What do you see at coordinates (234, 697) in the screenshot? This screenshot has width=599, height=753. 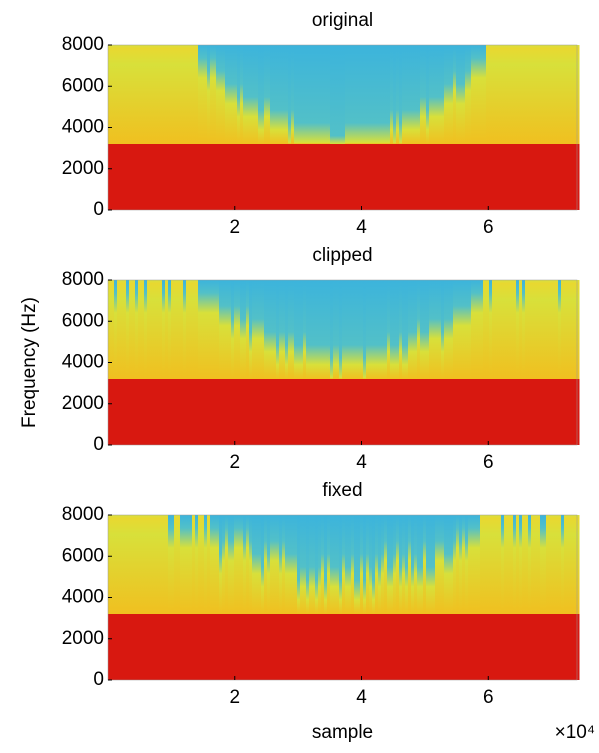 I see `x-tick-label: 2` at bounding box center [234, 697].